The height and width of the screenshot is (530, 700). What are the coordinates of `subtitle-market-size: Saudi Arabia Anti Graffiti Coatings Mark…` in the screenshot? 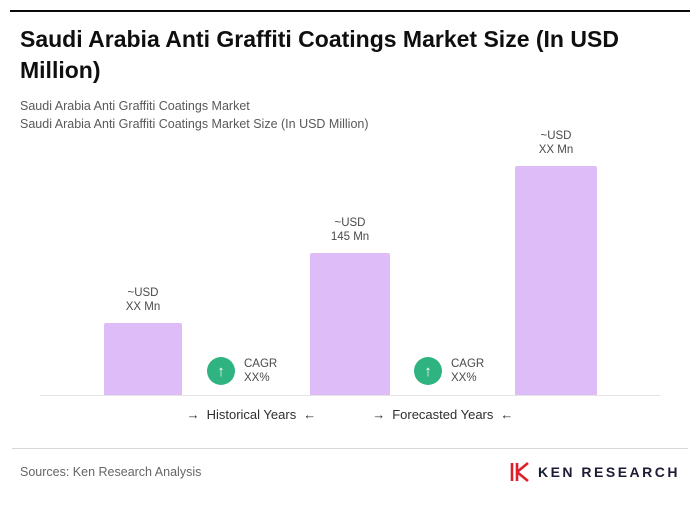 It's located at (194, 124).